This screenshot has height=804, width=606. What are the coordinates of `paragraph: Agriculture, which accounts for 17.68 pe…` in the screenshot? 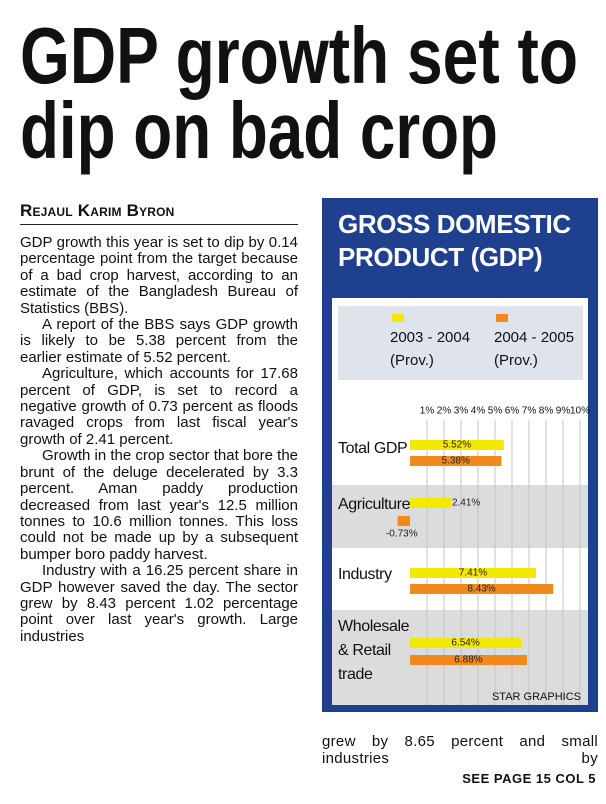 It's located at (159, 406).